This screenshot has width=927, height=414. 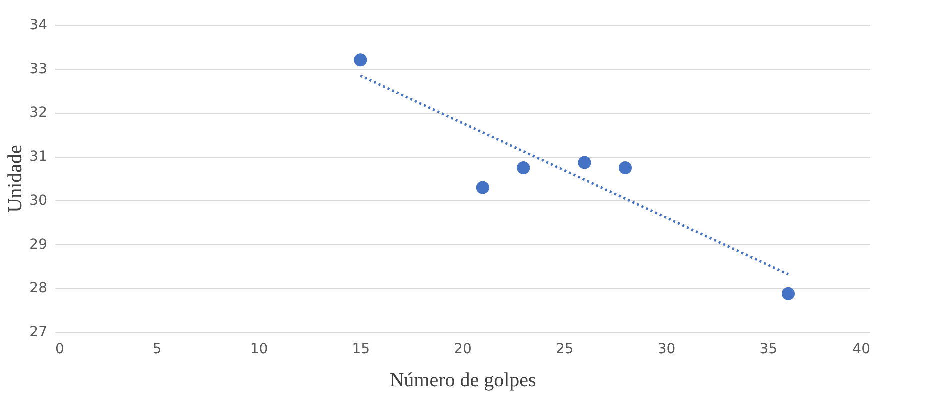 I want to click on y-tick-label: 28, so click(x=39, y=288).